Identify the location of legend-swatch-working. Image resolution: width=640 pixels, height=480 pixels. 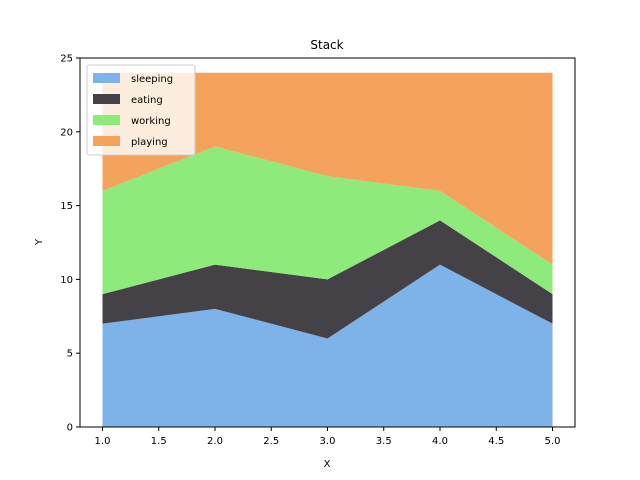
(106, 120).